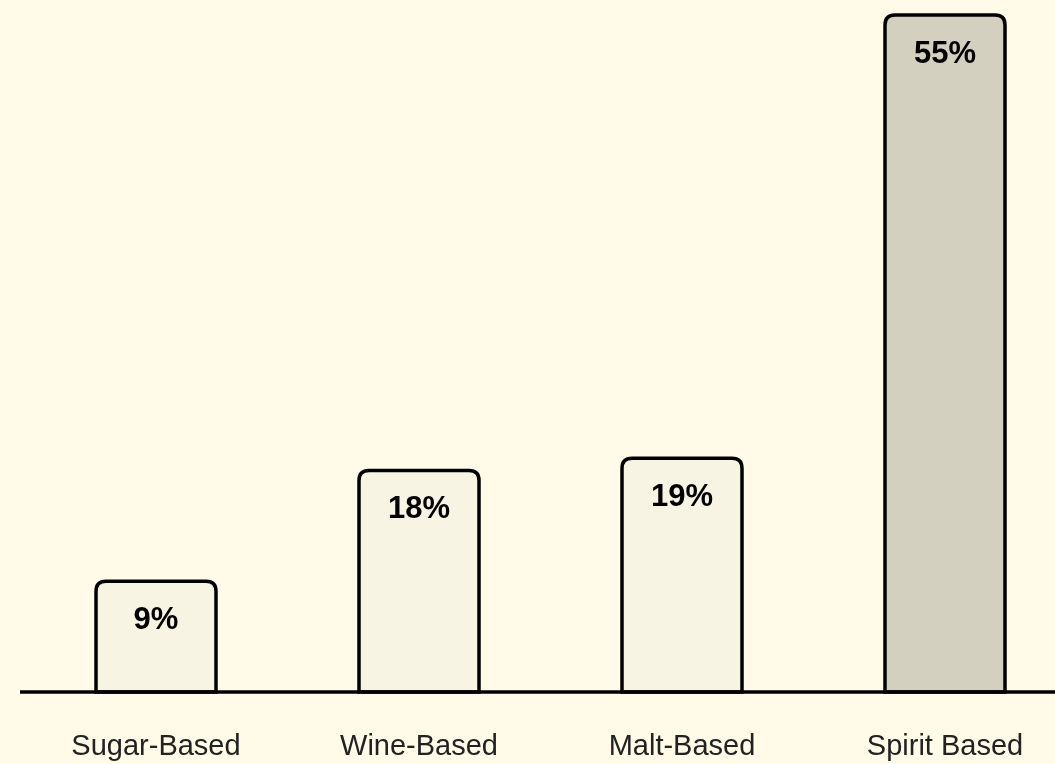 This screenshot has height=764, width=1055. What do you see at coordinates (419, 745) in the screenshot?
I see `x-tick-label: Wine-Based` at bounding box center [419, 745].